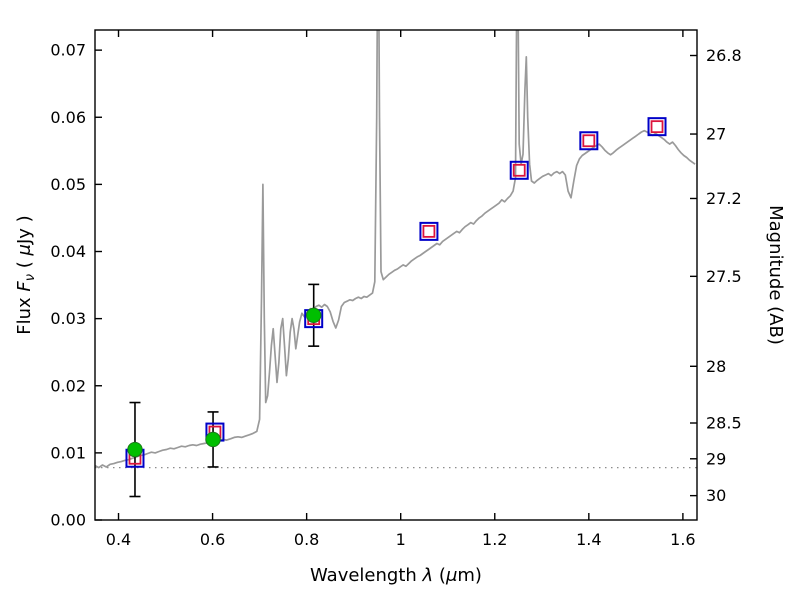  What do you see at coordinates (26, 274) in the screenshot?
I see `left-y-axis-title: Flux Fν ( μJy )` at bounding box center [26, 274].